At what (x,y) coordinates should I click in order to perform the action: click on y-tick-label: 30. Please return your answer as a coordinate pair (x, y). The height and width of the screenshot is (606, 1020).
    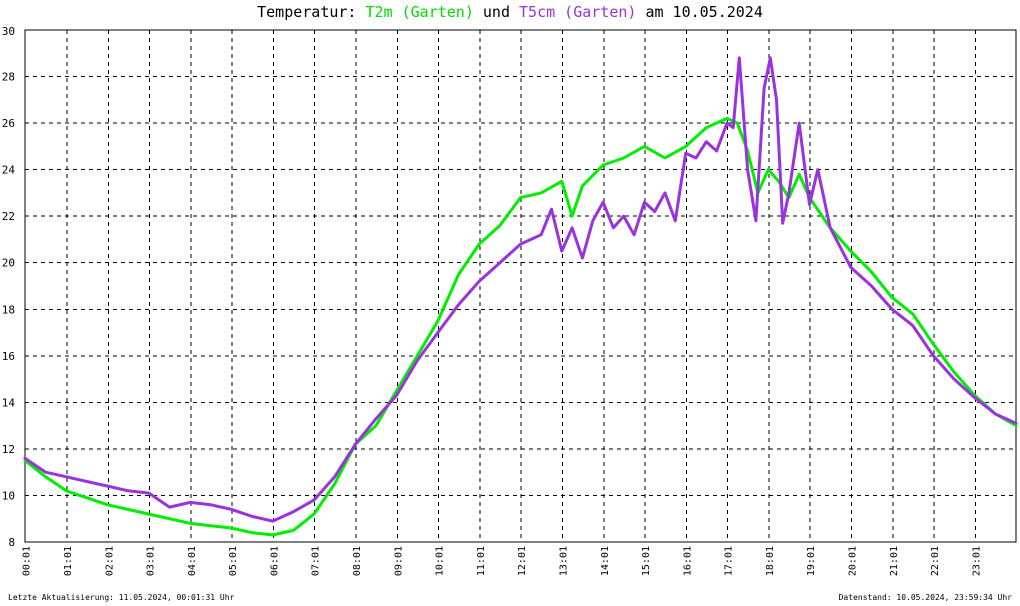
    Looking at the image, I should click on (8, 31).